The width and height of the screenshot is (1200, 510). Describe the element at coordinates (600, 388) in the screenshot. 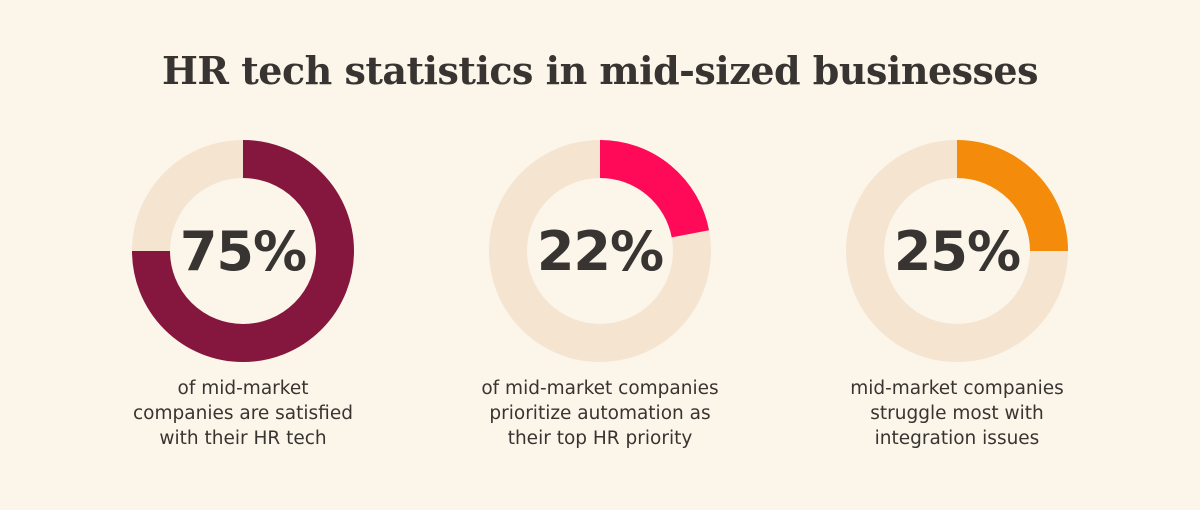

I see `caption-line: of mid-market companies` at that location.